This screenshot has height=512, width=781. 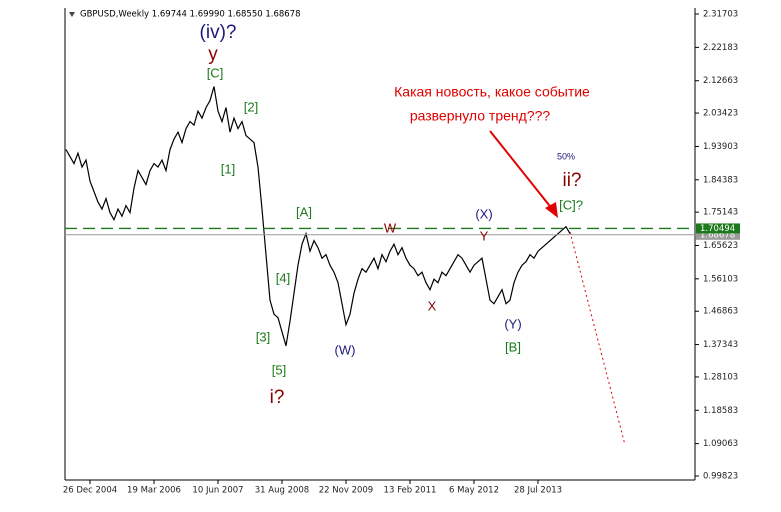 What do you see at coordinates (720, 81) in the screenshot?
I see `y-tick-label: 2.12663` at bounding box center [720, 81].